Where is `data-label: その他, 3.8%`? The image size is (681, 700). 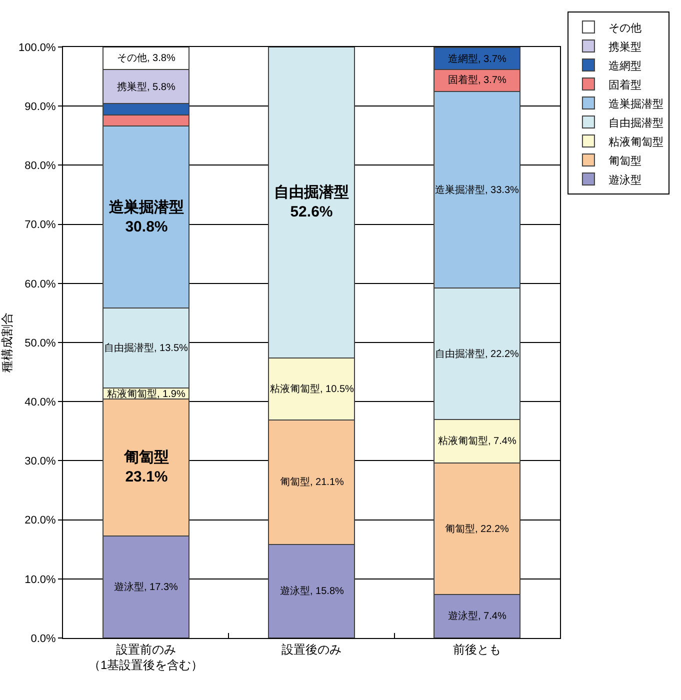
data-label: その他, 3.8% is located at coordinates (146, 58).